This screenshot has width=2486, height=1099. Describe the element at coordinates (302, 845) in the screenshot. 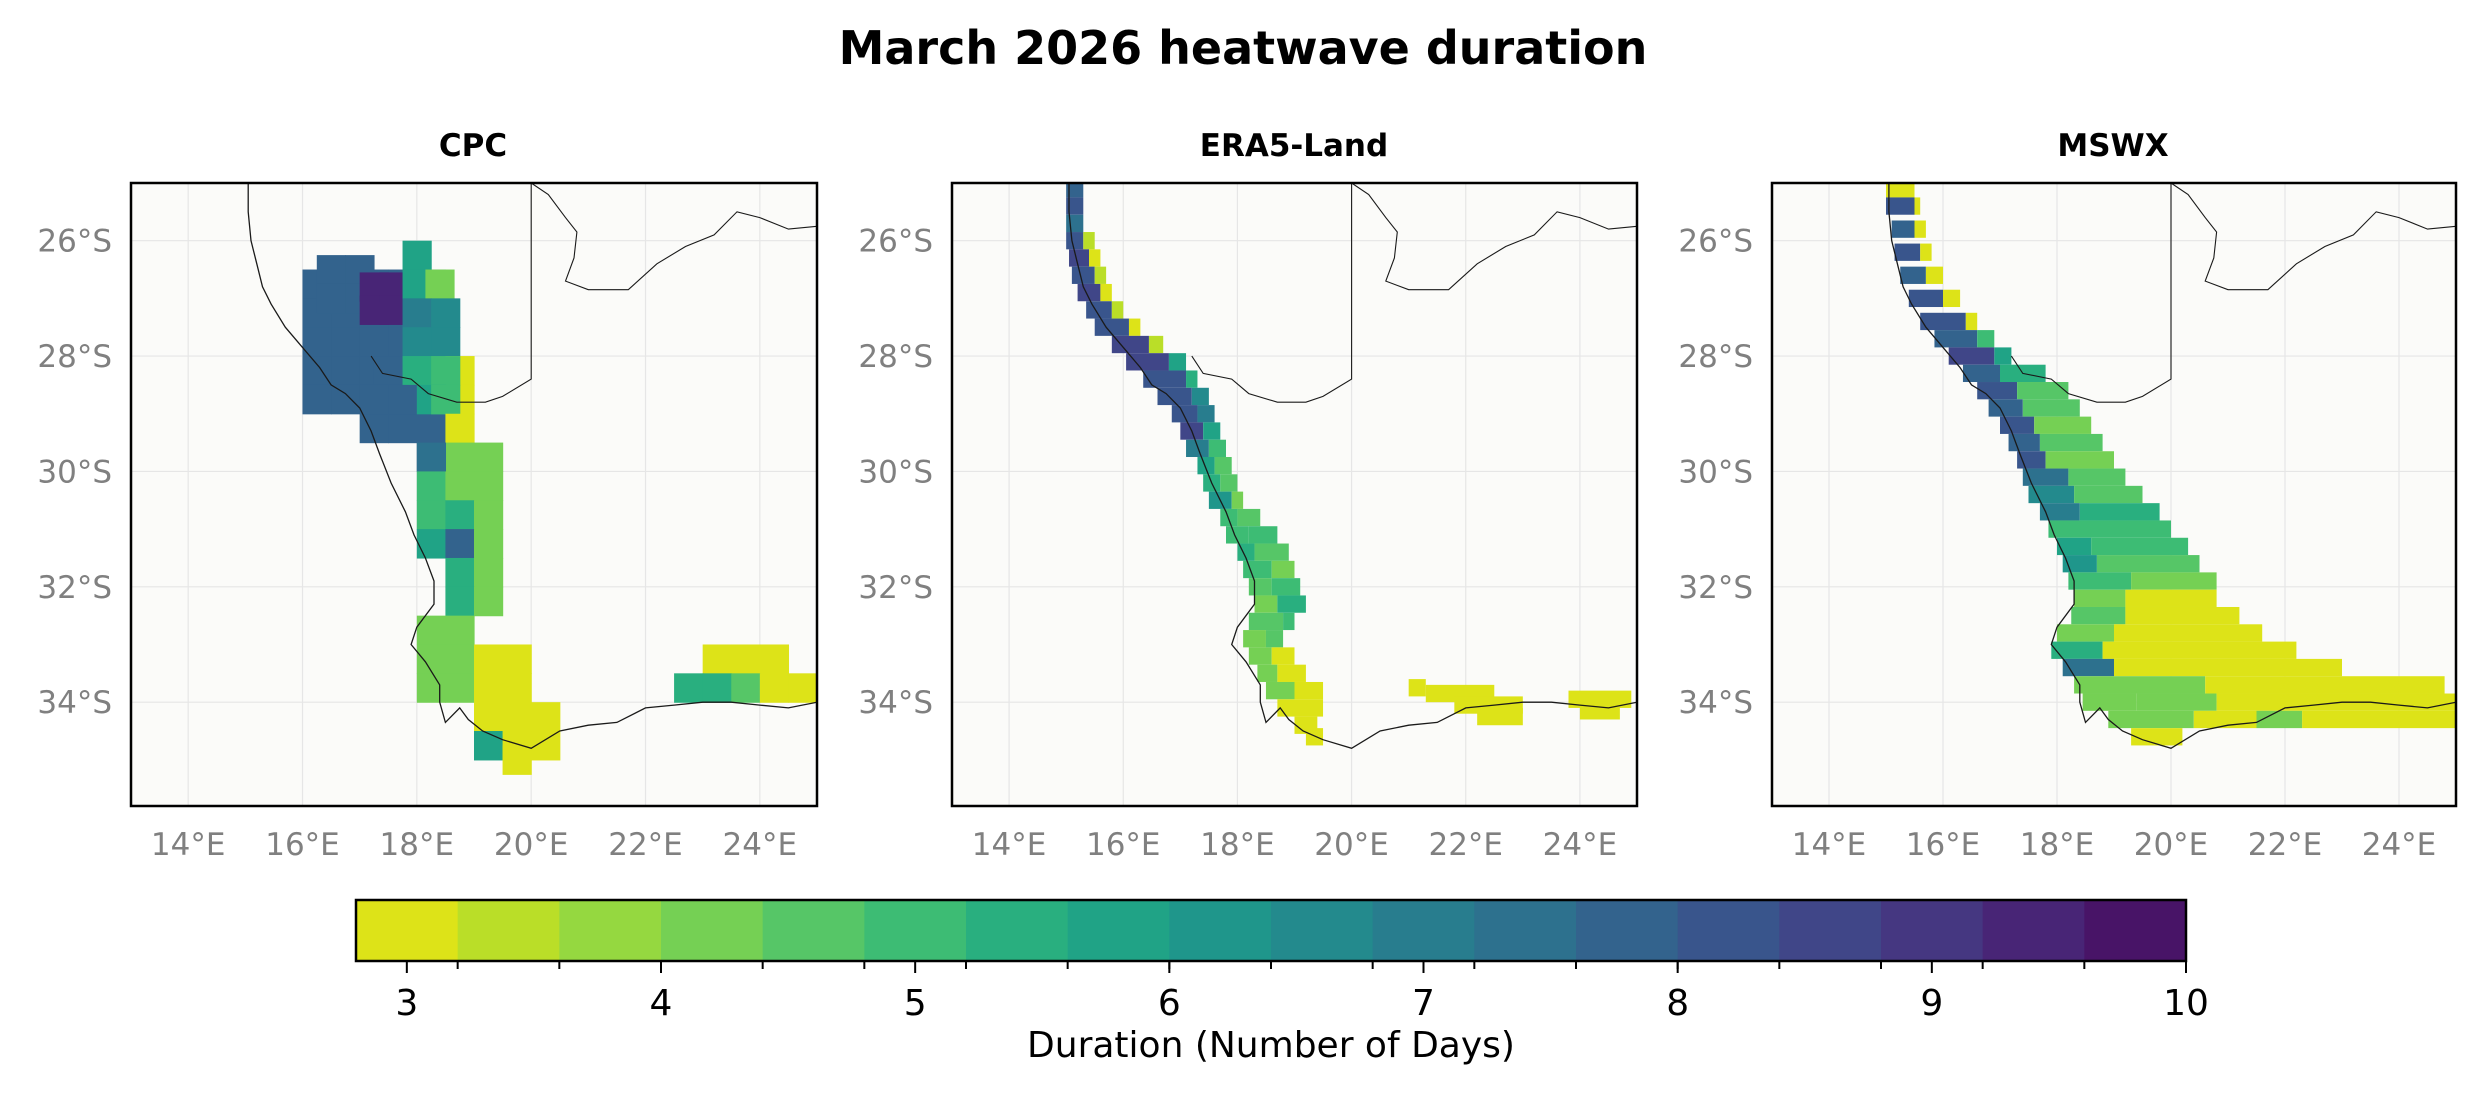

I see `x-tick-label: 16°E` at that location.